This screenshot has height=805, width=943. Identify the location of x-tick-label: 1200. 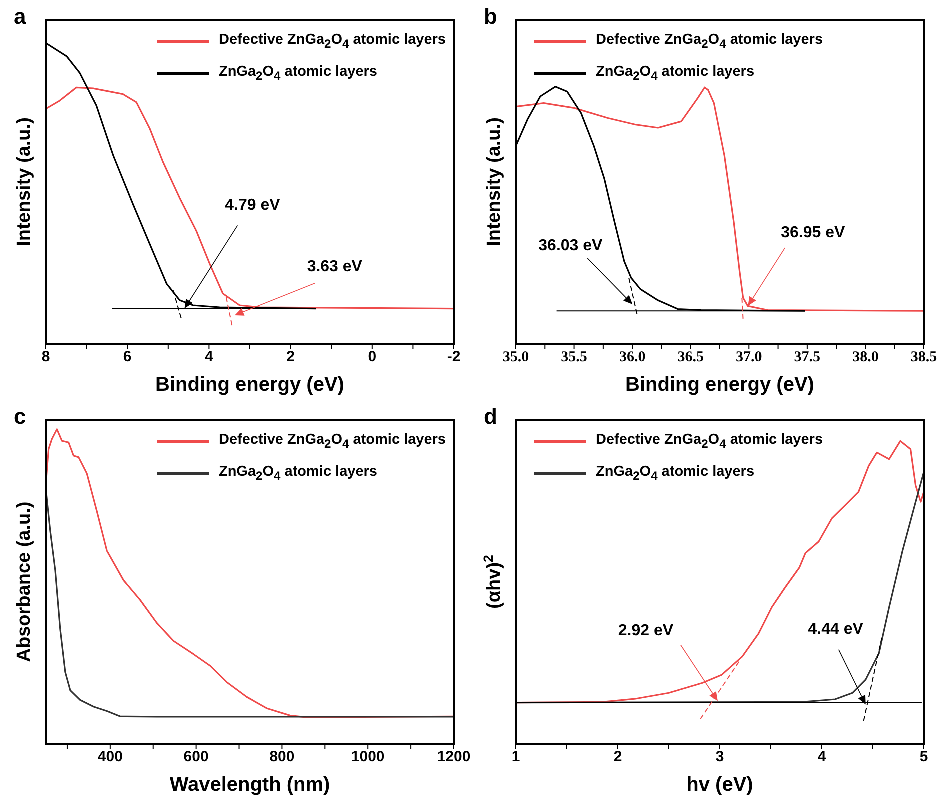
(454, 757).